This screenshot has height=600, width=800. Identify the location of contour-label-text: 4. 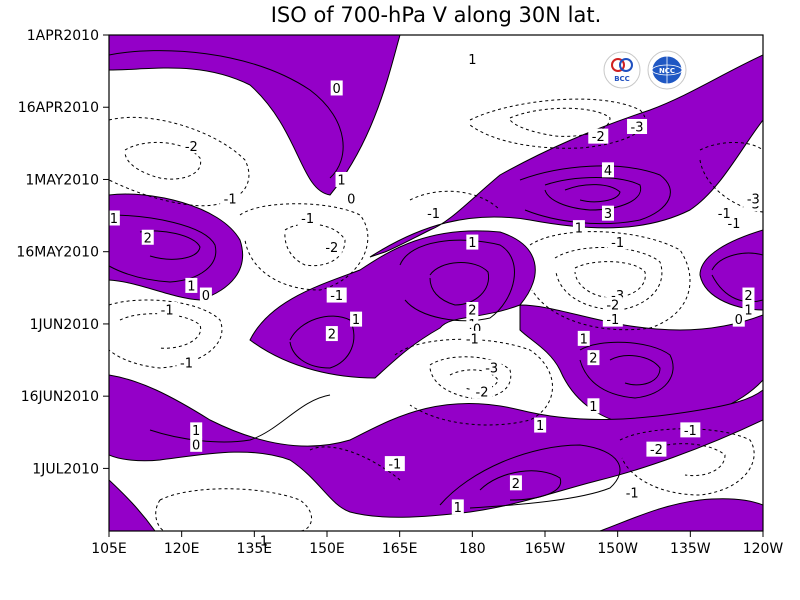
(608, 171).